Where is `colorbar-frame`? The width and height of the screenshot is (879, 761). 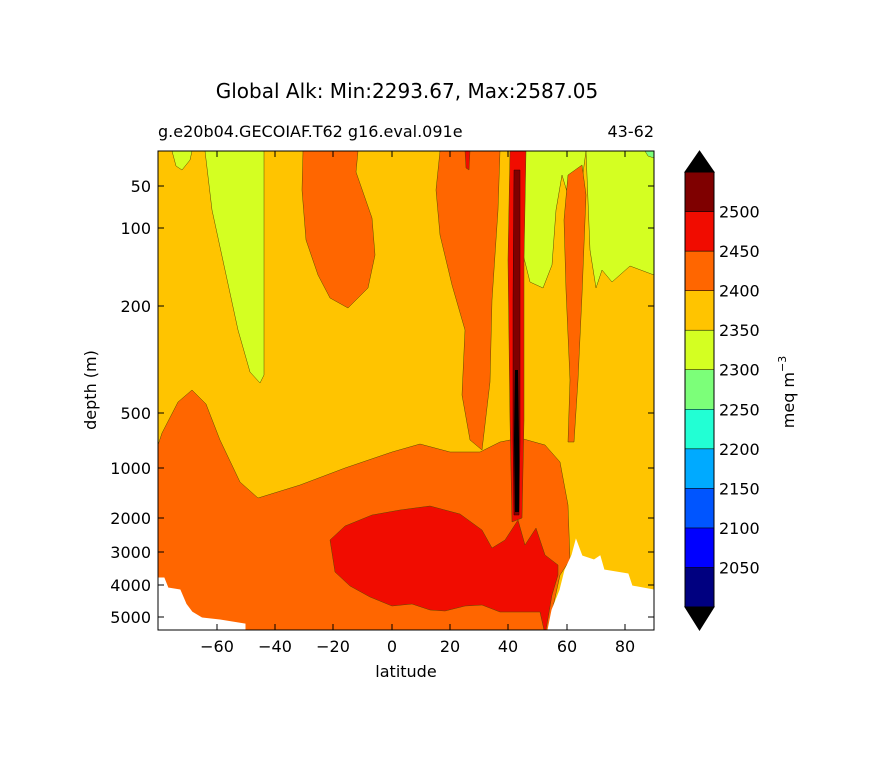 colorbar-frame is located at coordinates (699, 389).